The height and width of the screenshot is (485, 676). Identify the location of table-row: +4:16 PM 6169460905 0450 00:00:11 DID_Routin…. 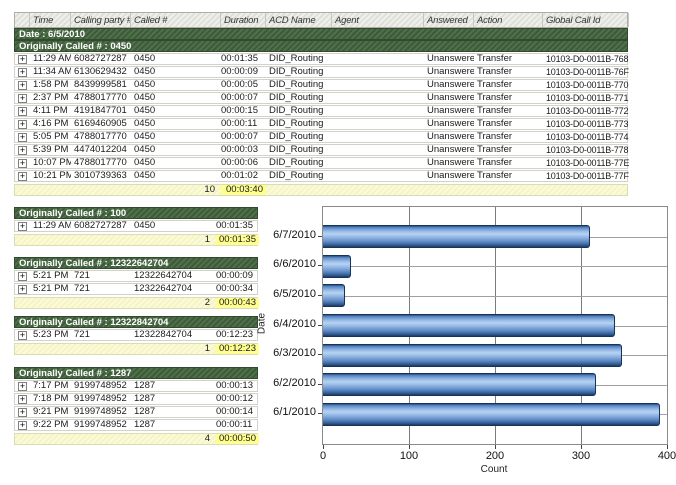
(321, 124).